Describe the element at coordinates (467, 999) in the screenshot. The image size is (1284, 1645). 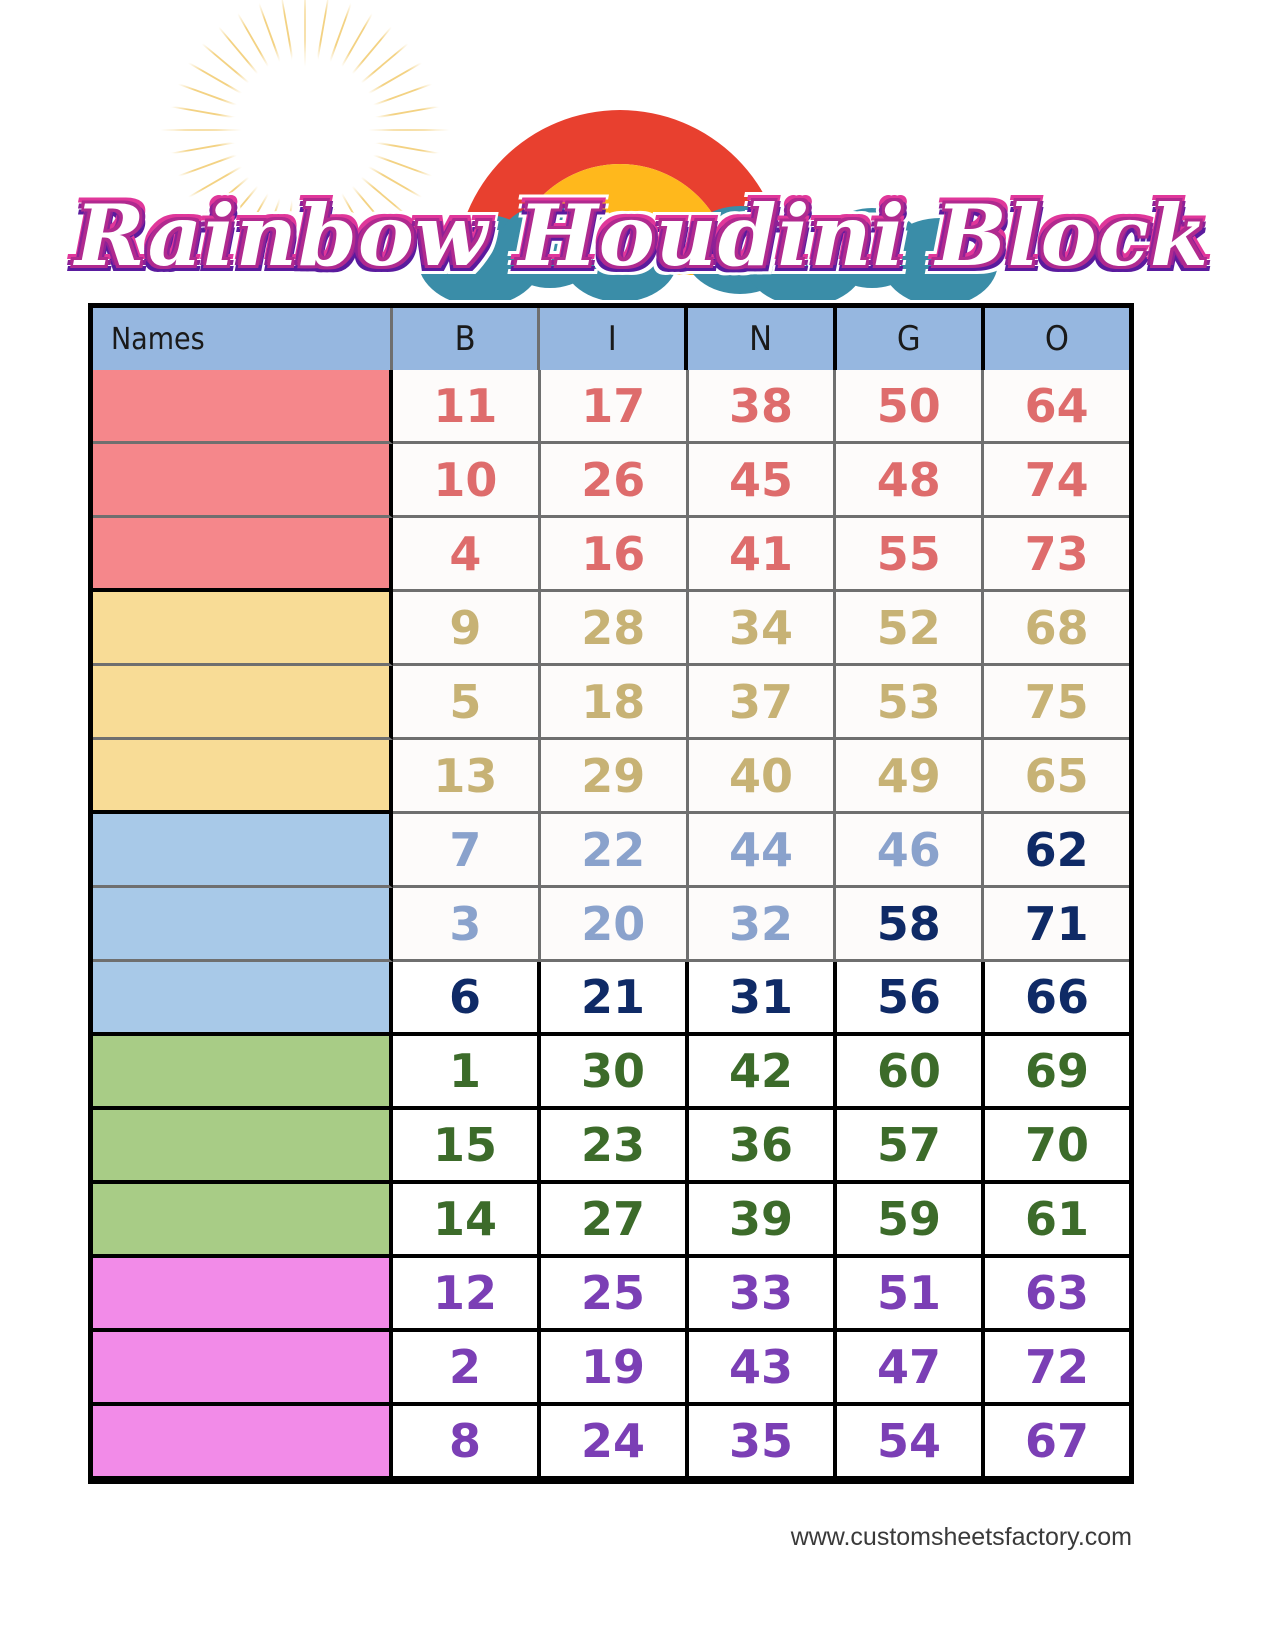
I see `bingo-number-cell: 6` at that location.